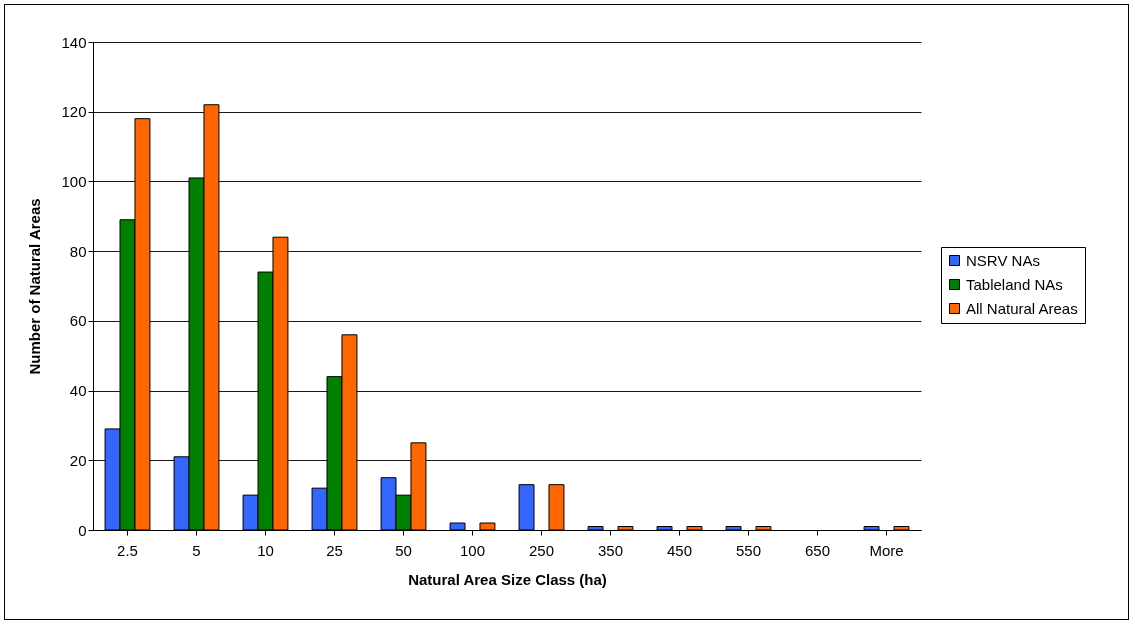 The width and height of the screenshot is (1135, 626). I want to click on x-tick-label: 250, so click(541, 550).